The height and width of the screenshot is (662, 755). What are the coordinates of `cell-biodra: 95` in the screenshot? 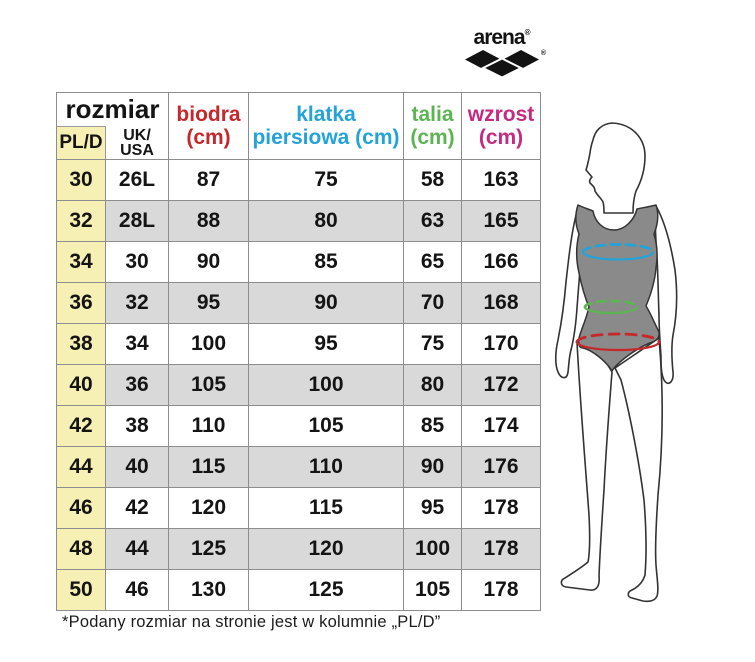 It's located at (208, 303).